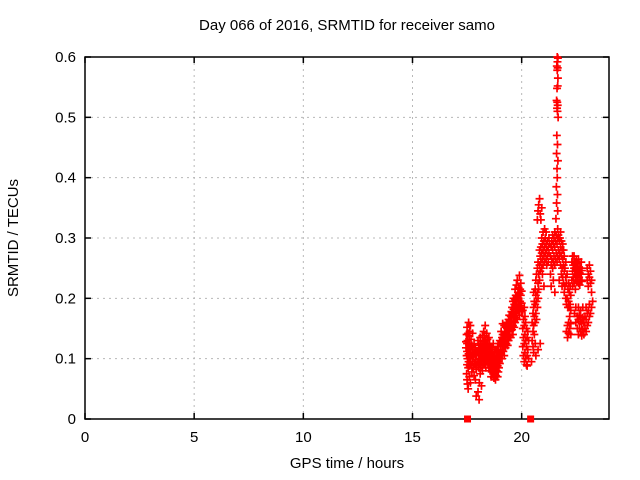  I want to click on y-tick-label: 0.5, so click(65, 117).